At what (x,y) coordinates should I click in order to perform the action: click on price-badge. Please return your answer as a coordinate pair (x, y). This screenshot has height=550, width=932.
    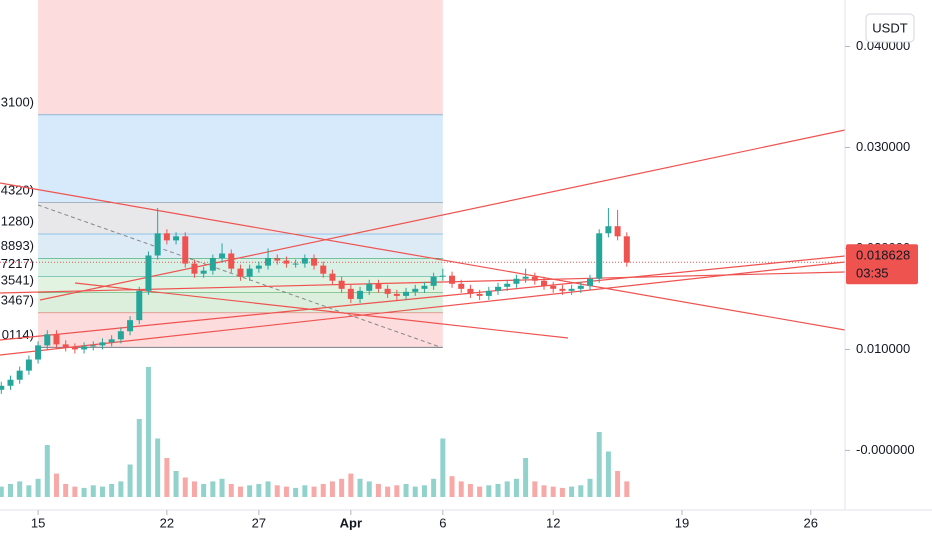
    Looking at the image, I should click on (882, 264).